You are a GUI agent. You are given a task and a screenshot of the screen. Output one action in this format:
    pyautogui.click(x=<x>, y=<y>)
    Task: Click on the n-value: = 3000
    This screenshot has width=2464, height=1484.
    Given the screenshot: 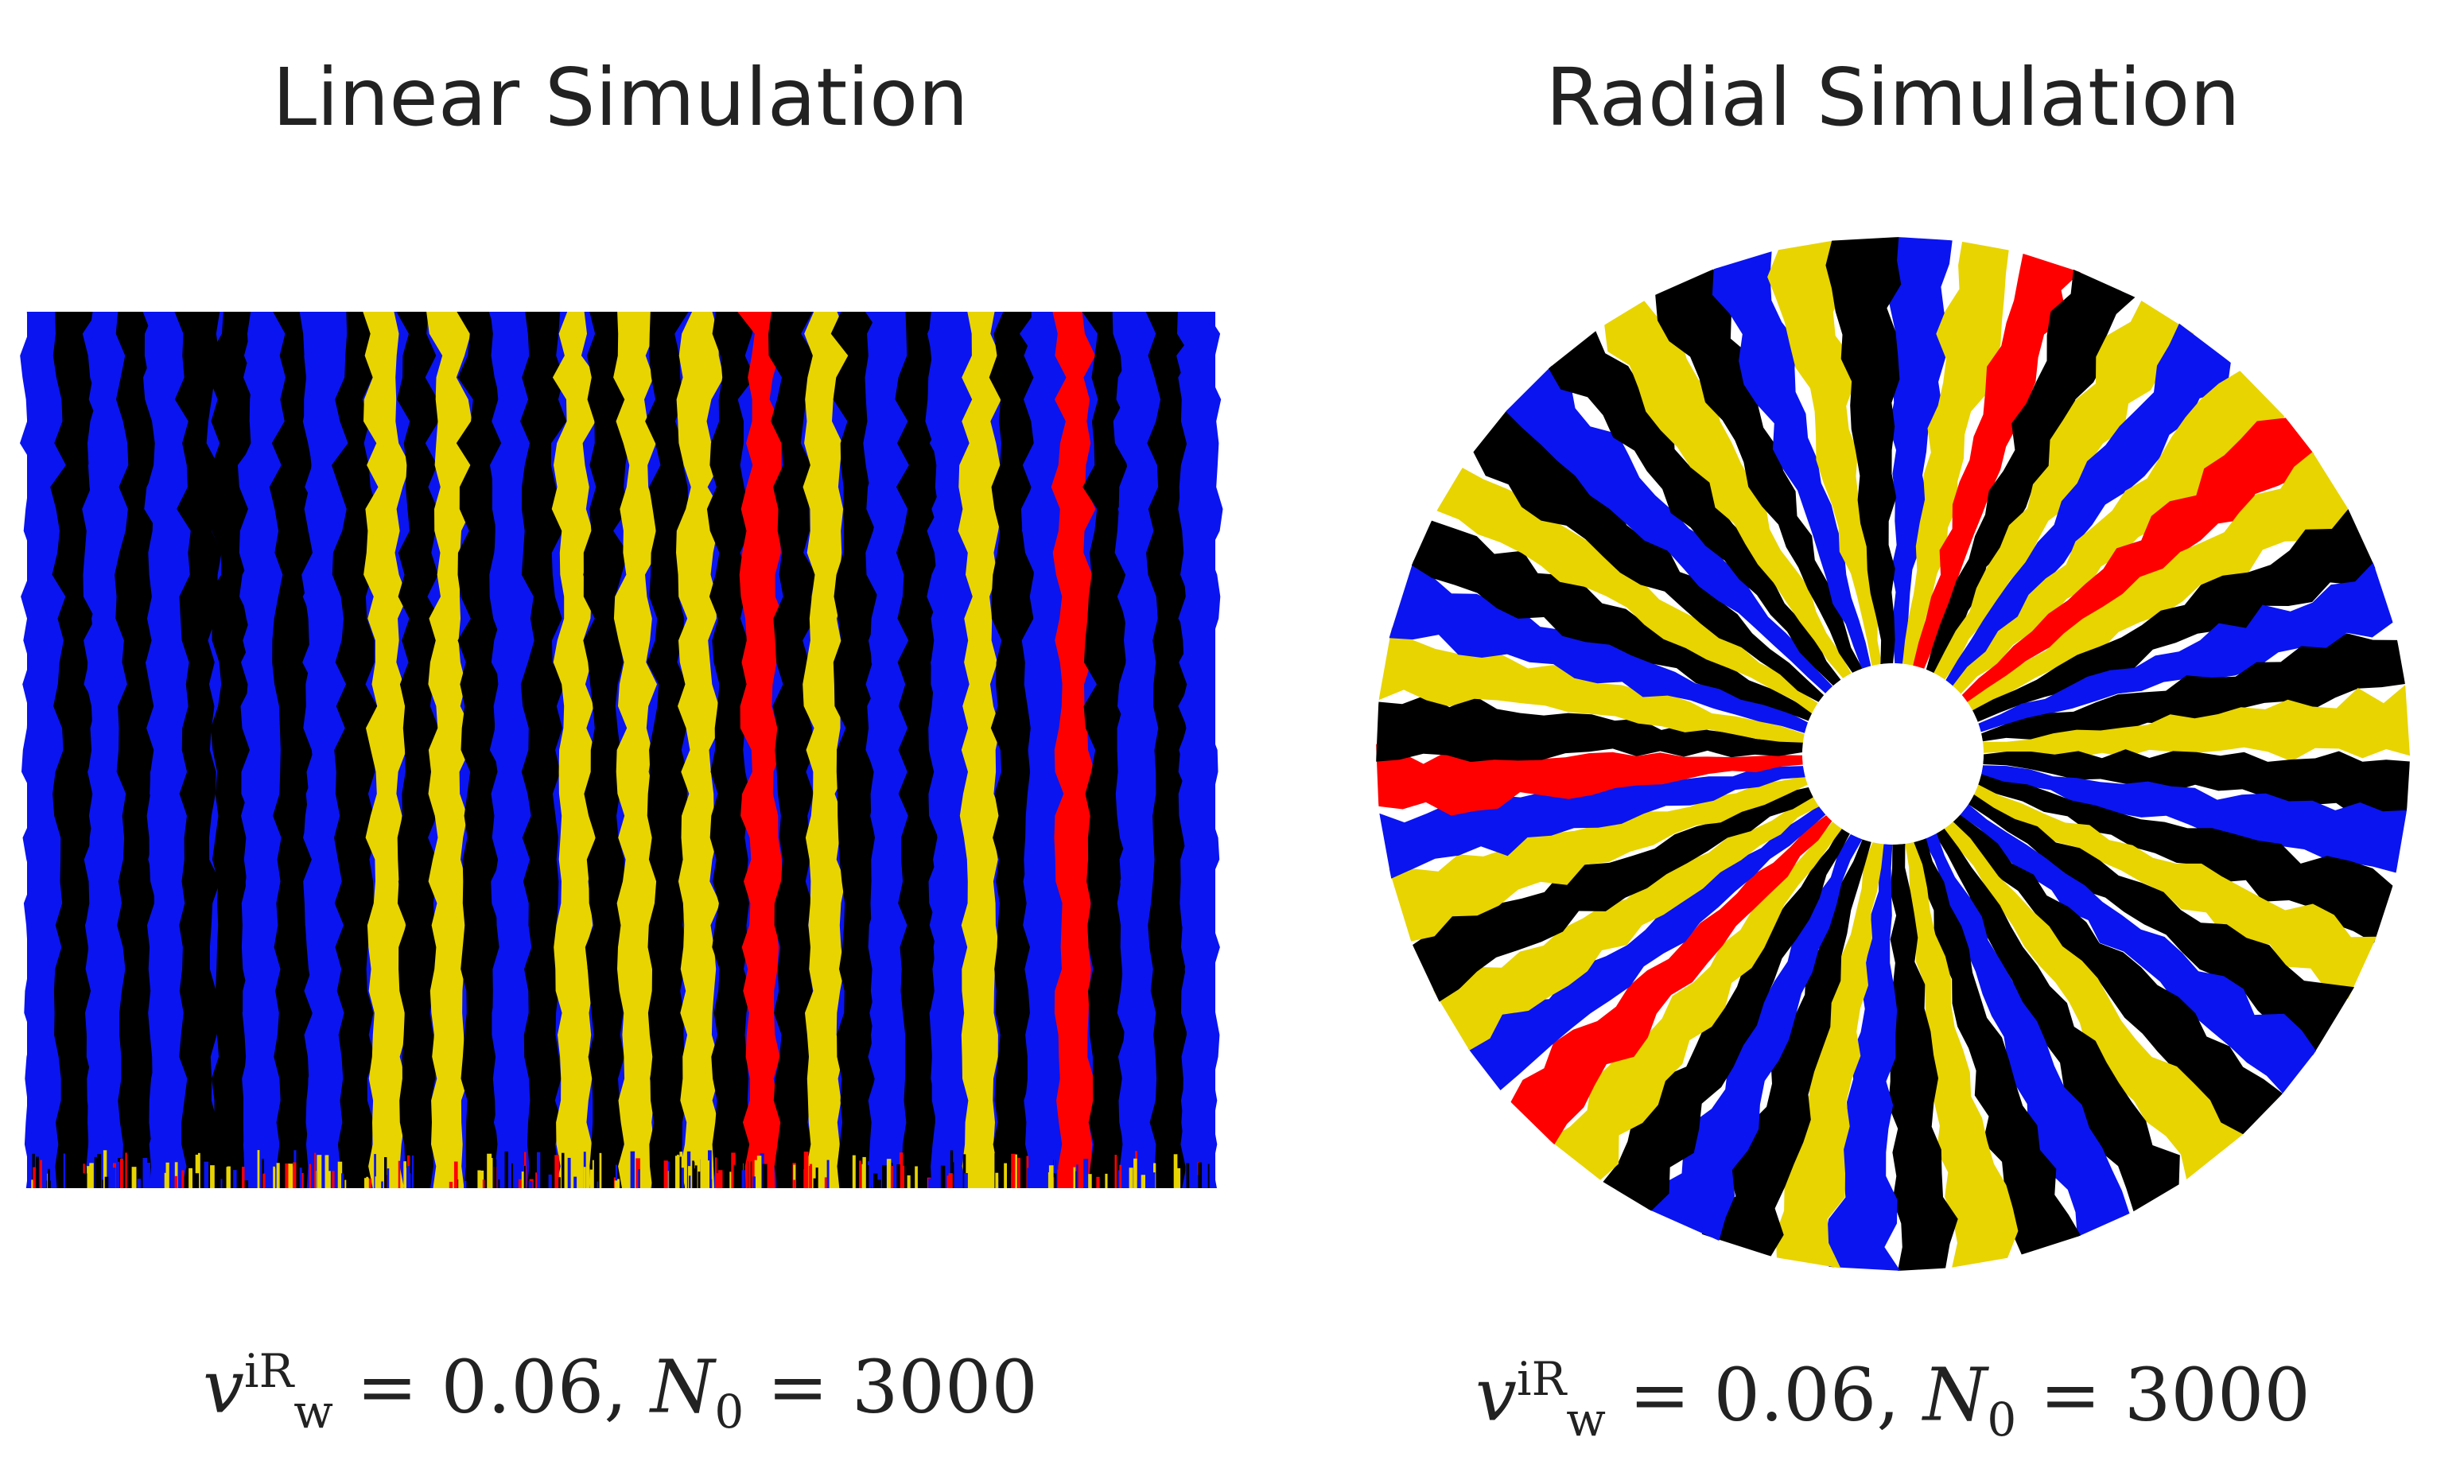 What is the action you would take?
    pyautogui.click(x=2174, y=1395)
    